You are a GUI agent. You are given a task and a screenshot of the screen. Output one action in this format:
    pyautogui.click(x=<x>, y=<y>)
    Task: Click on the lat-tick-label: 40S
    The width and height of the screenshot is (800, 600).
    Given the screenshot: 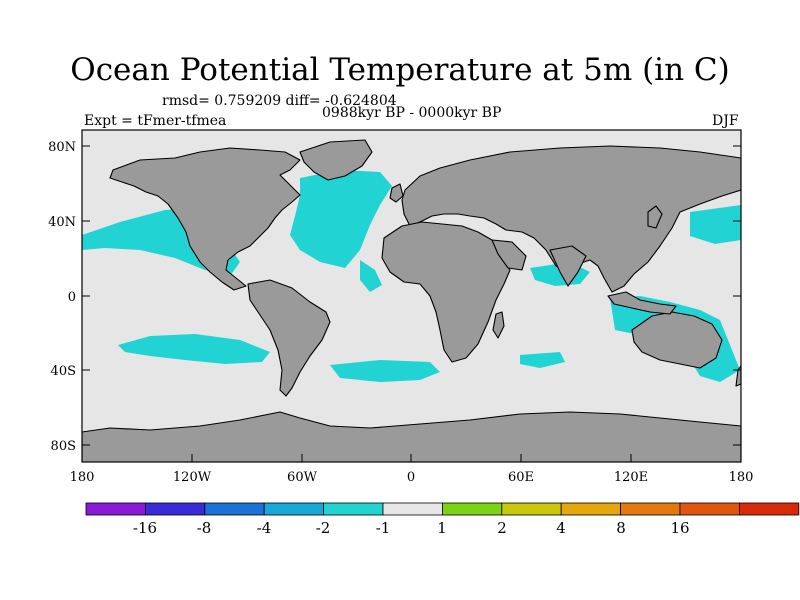 What is the action you would take?
    pyautogui.click(x=63, y=371)
    